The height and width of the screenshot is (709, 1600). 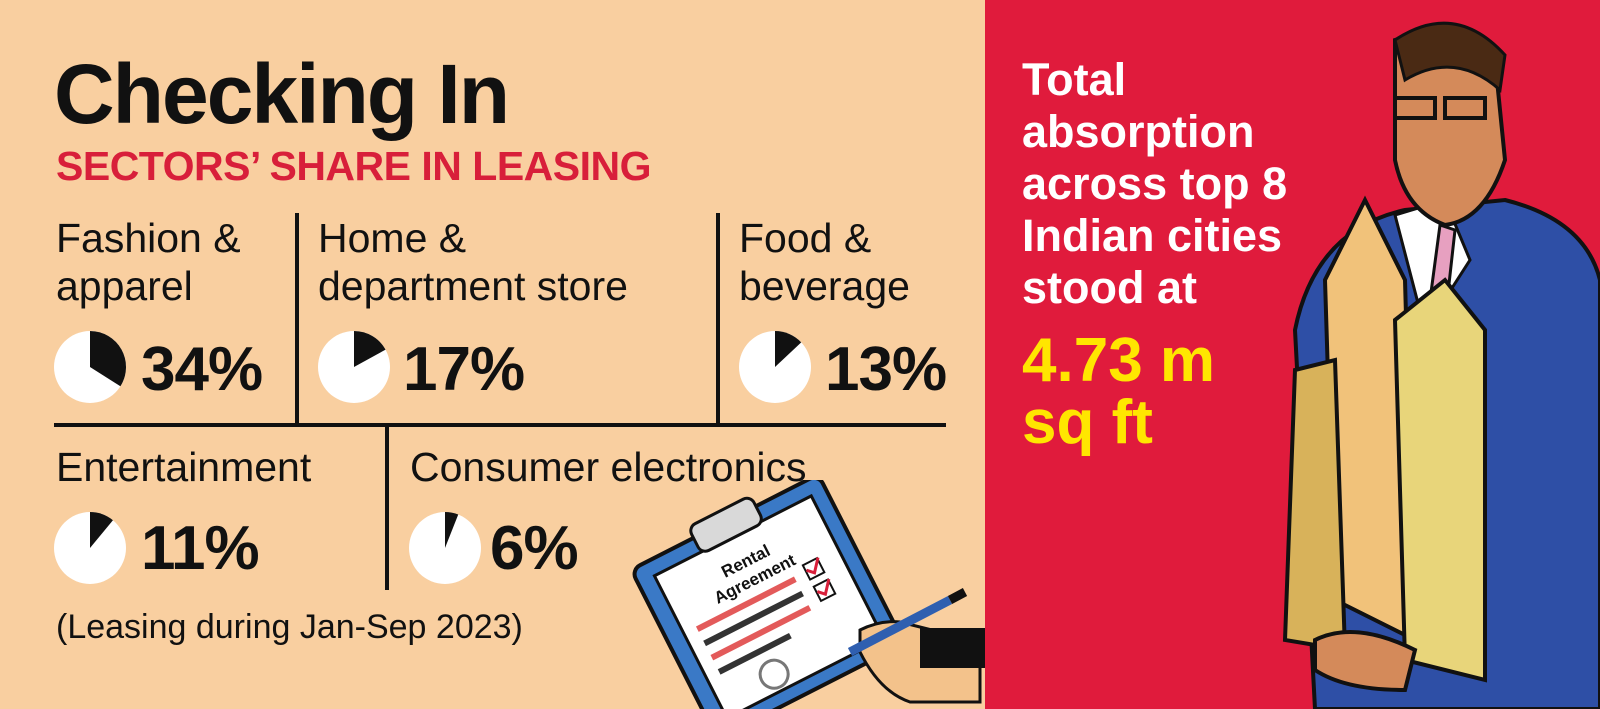 What do you see at coordinates (148, 262) in the screenshot?
I see `sector-label: Fashion & apparel` at bounding box center [148, 262].